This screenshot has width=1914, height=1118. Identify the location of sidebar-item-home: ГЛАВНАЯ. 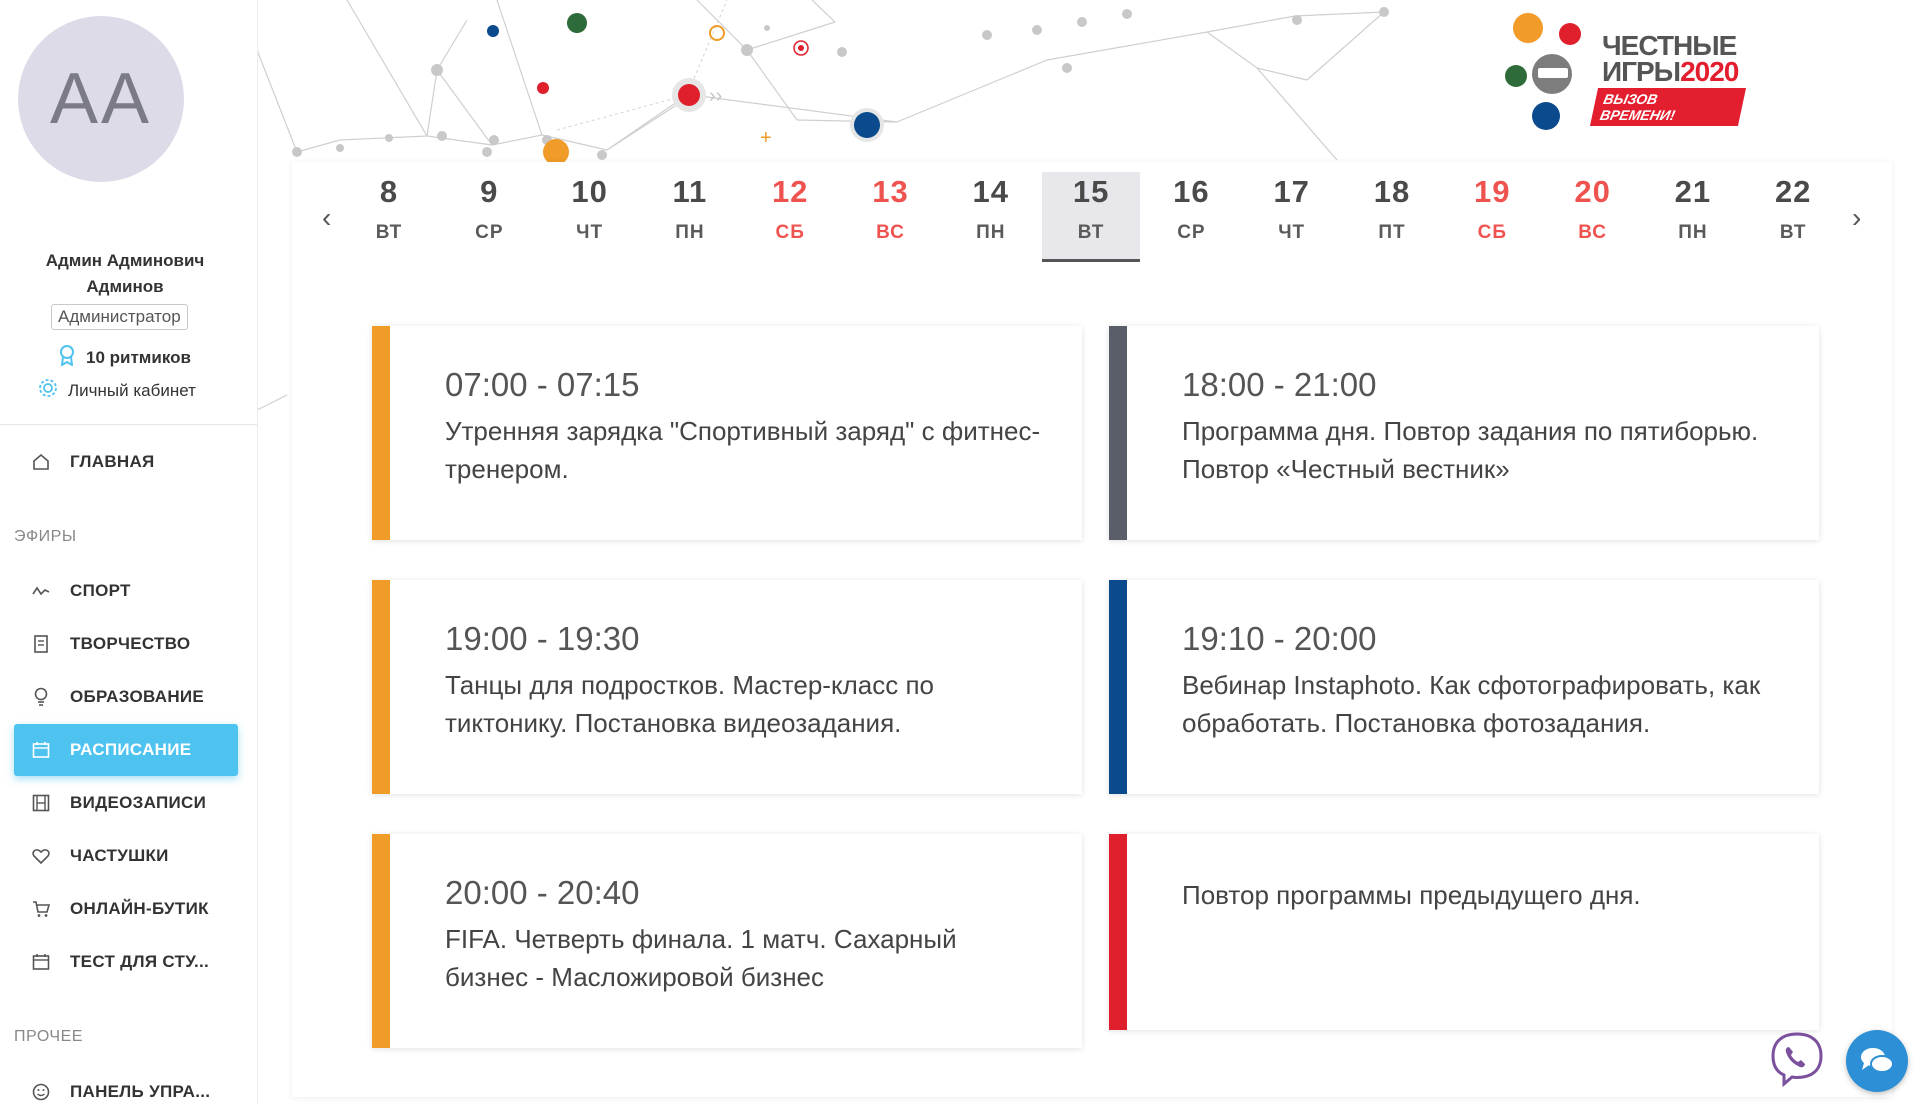
(126, 462).